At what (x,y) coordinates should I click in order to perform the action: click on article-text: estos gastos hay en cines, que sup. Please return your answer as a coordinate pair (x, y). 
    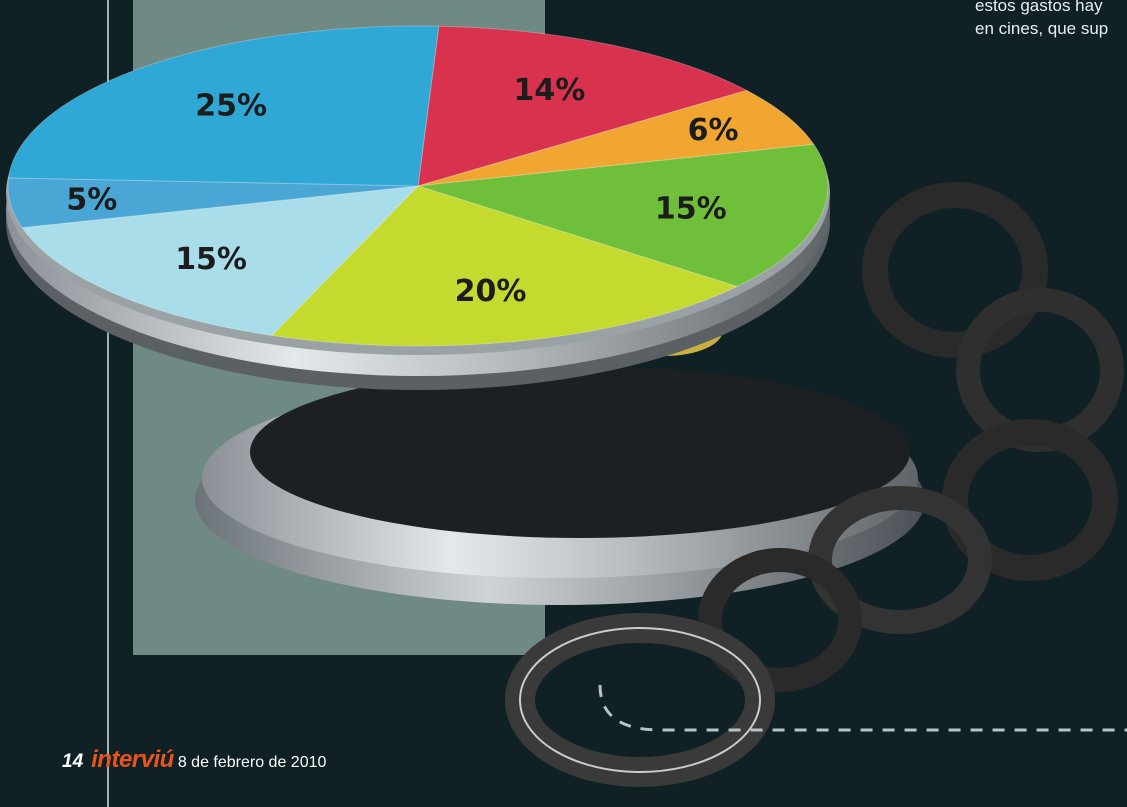
    Looking at the image, I should click on (1051, 20).